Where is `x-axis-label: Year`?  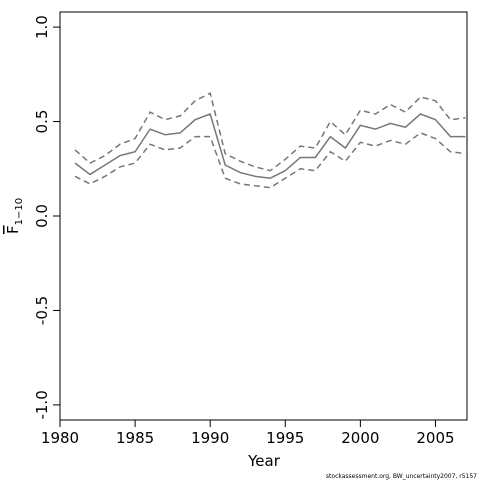
x-axis-label: Year is located at coordinates (264, 461).